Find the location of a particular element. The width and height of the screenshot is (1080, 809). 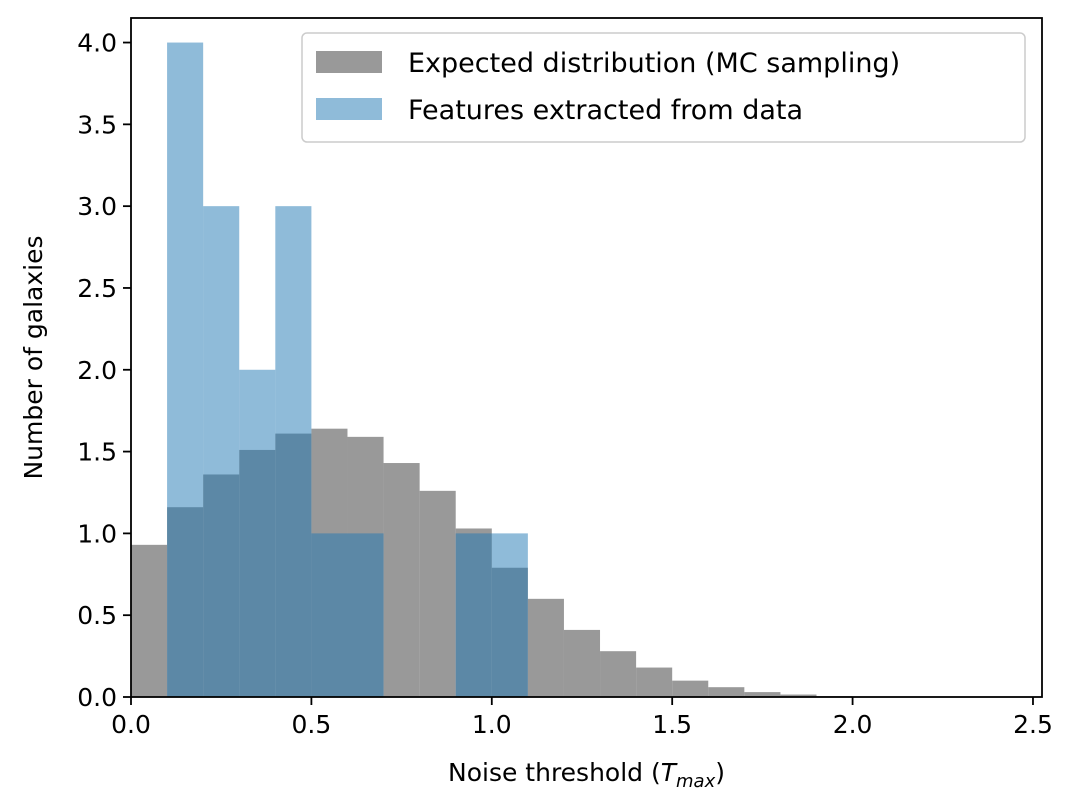

y-tick-label: 0.5 is located at coordinates (97, 615).